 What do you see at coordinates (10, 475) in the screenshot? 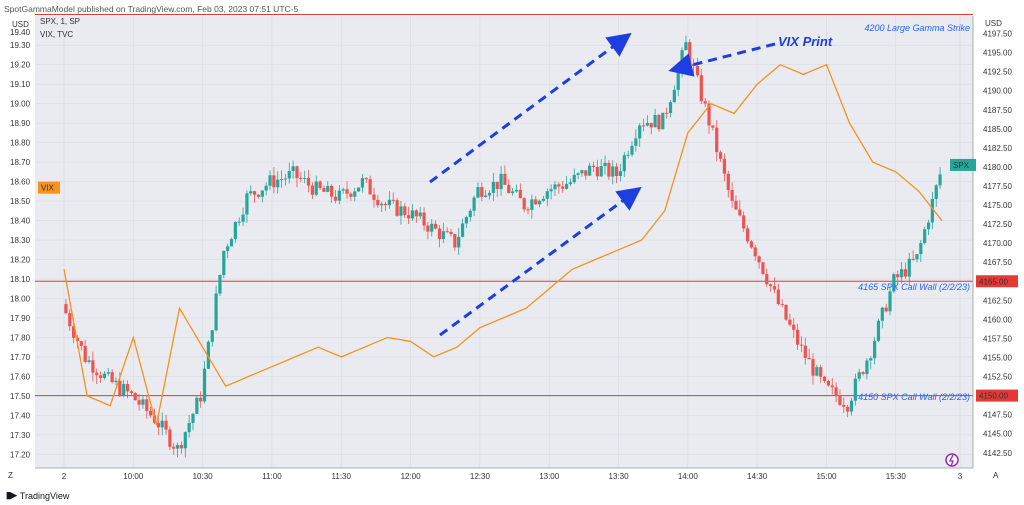
I see `timezone-corner: Z` at bounding box center [10, 475].